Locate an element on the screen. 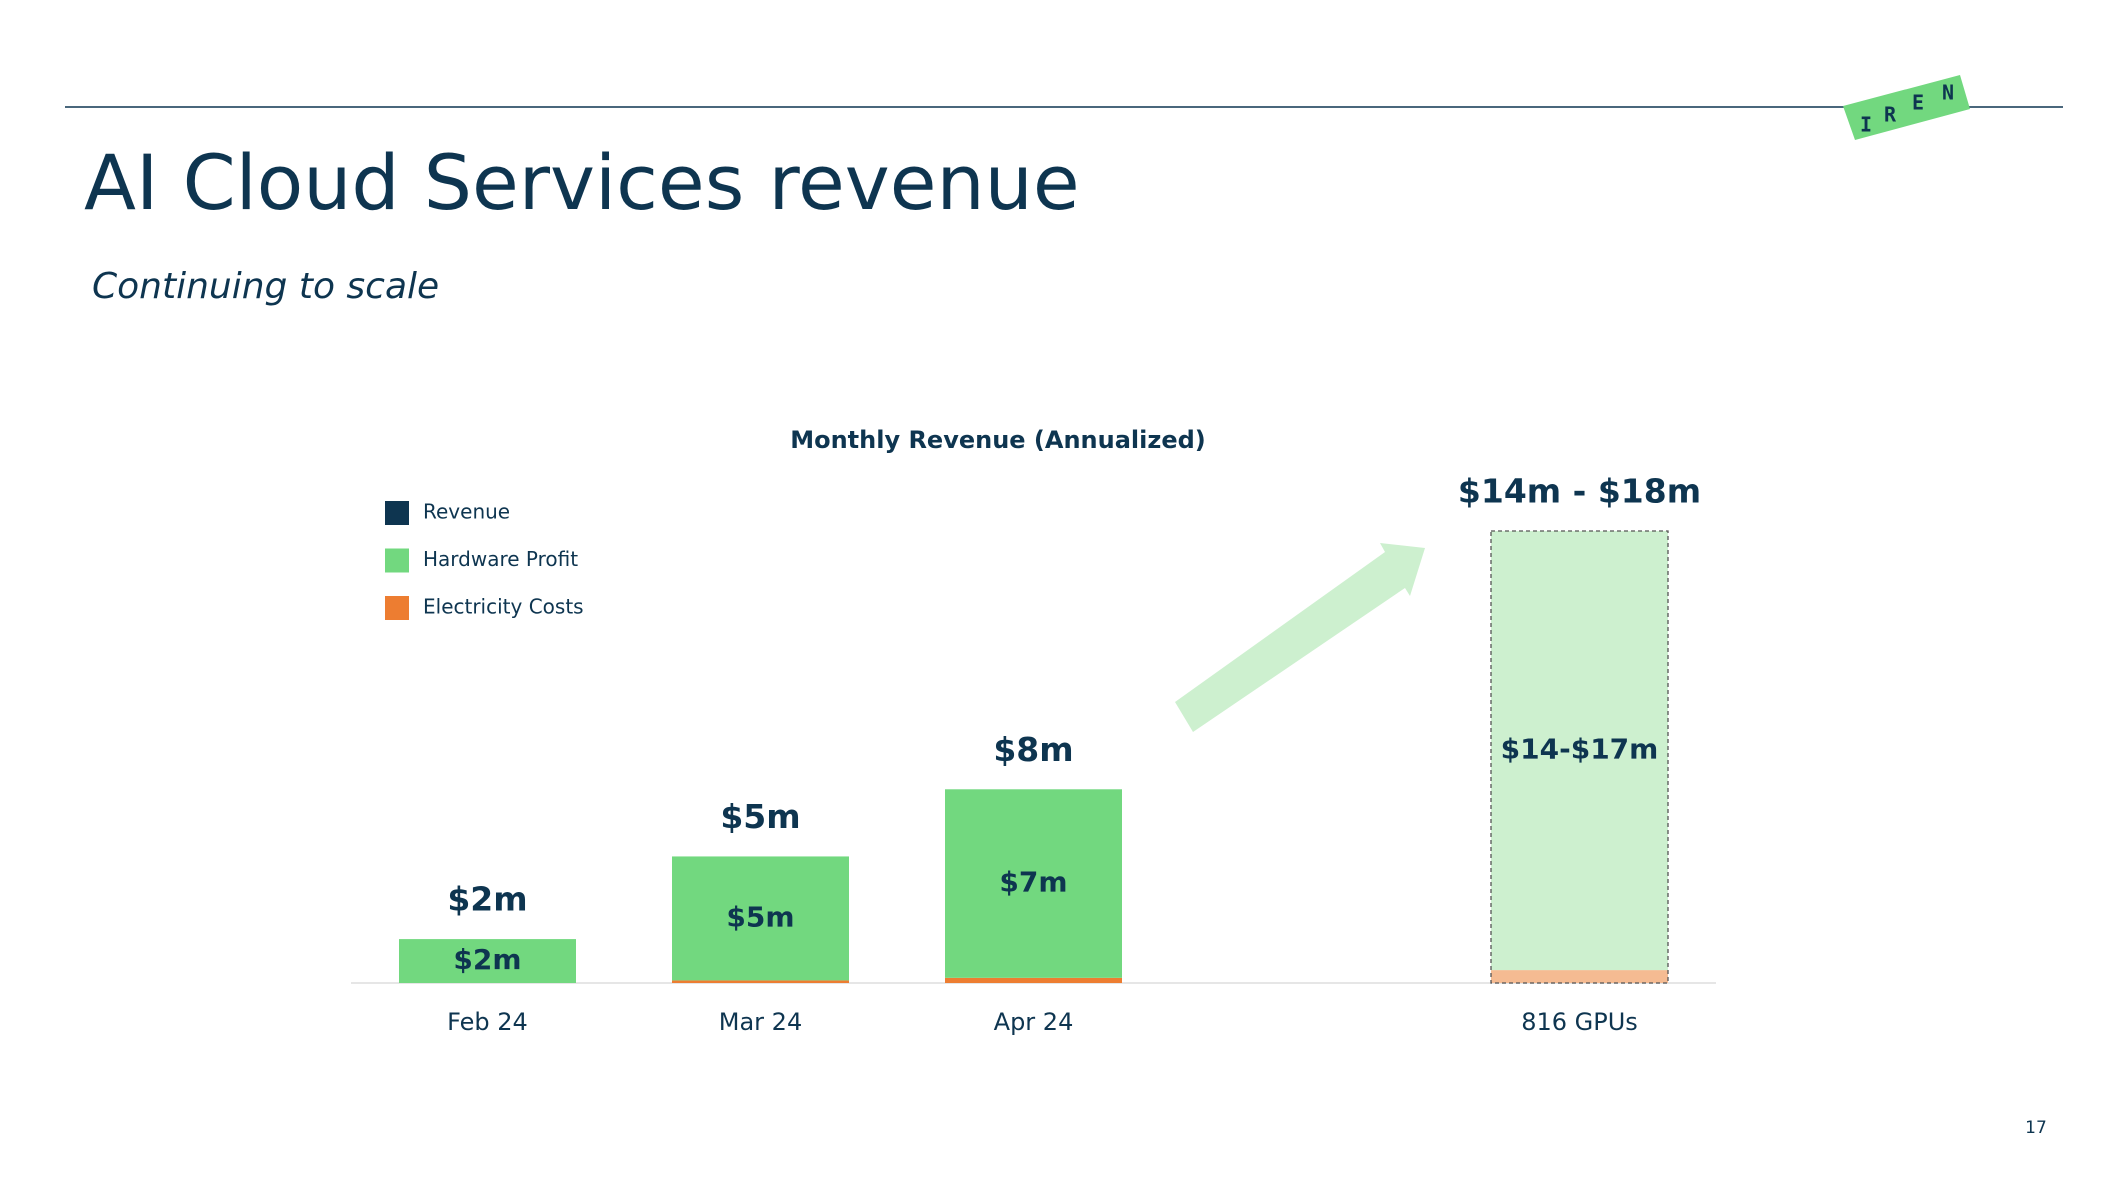 The height and width of the screenshot is (1187, 2111). legend-label: Revenue is located at coordinates (466, 512).